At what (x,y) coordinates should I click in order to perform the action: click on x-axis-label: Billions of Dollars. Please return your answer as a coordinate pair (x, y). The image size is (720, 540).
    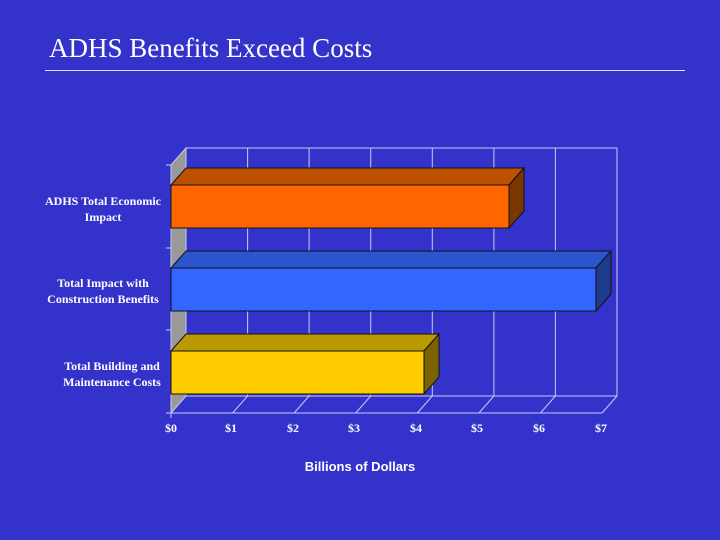
    Looking at the image, I should click on (360, 466).